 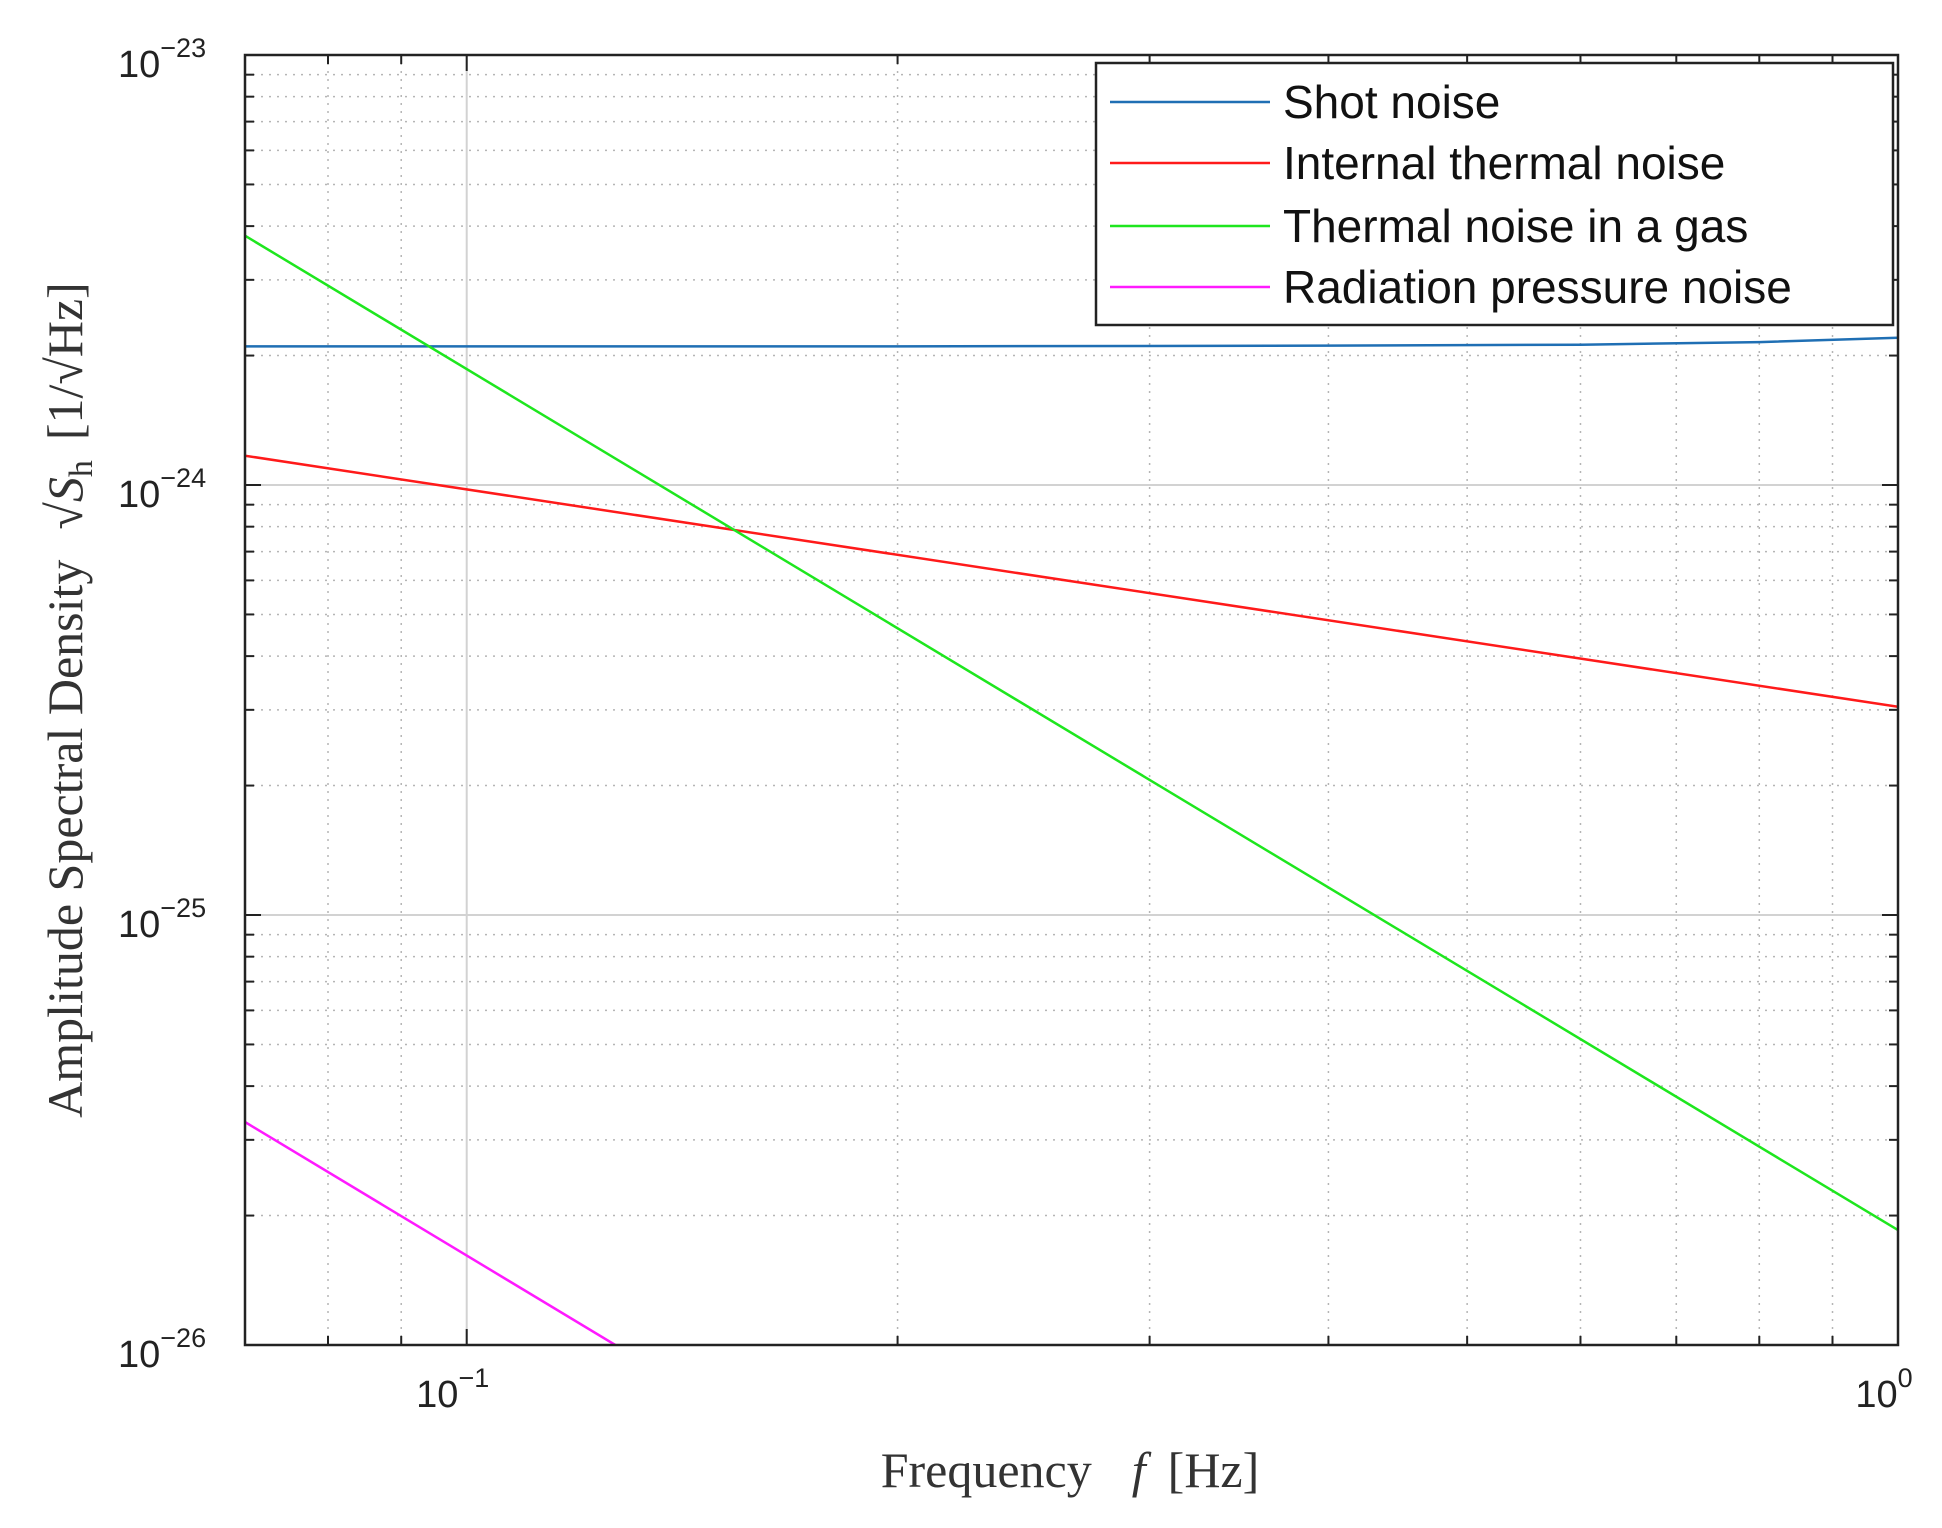 I want to click on series-line-radiation-pressure-noise, so click(x=430, y=1232).